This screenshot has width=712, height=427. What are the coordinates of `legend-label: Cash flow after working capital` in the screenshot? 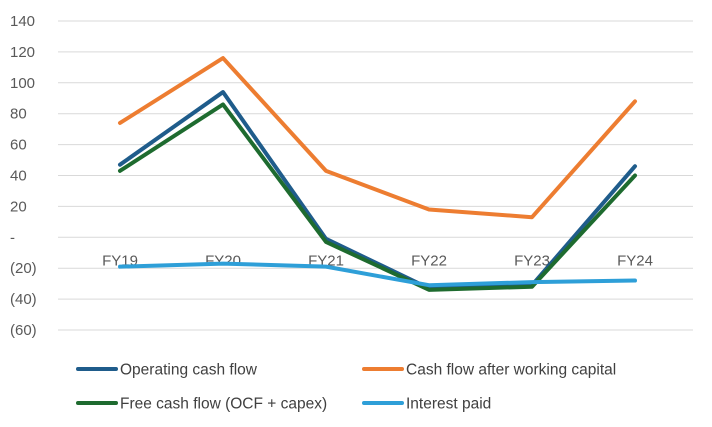 It's located at (511, 370).